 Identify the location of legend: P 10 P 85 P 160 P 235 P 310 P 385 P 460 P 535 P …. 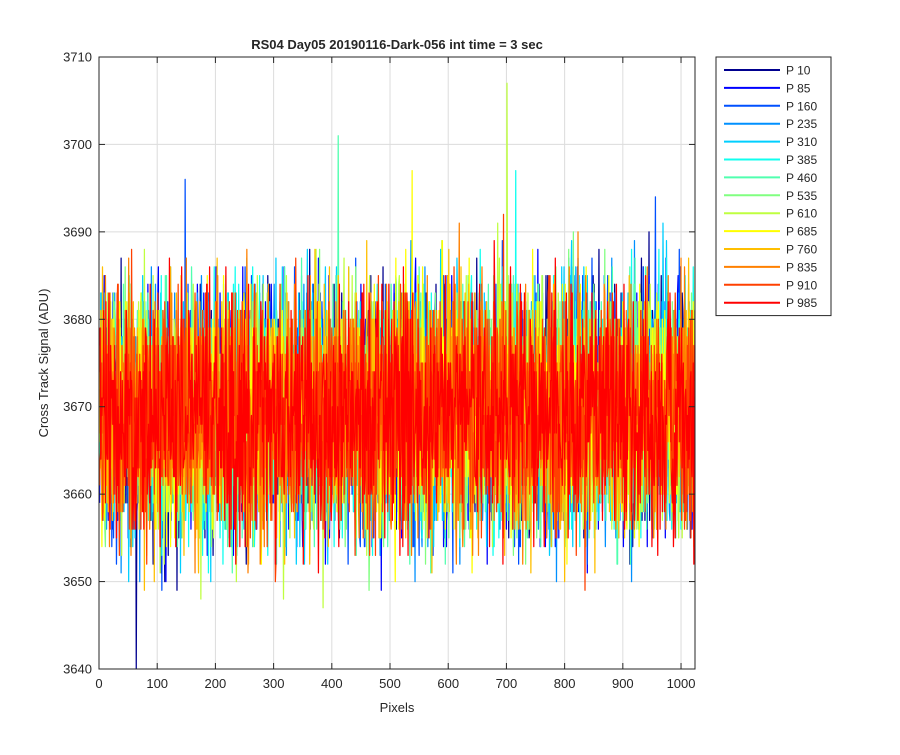
(773, 186).